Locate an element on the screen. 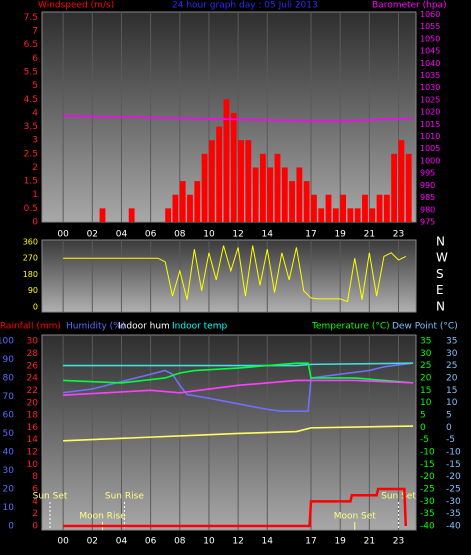 The height and width of the screenshot is (555, 471). tick-label: 60 is located at coordinates (9, 415).